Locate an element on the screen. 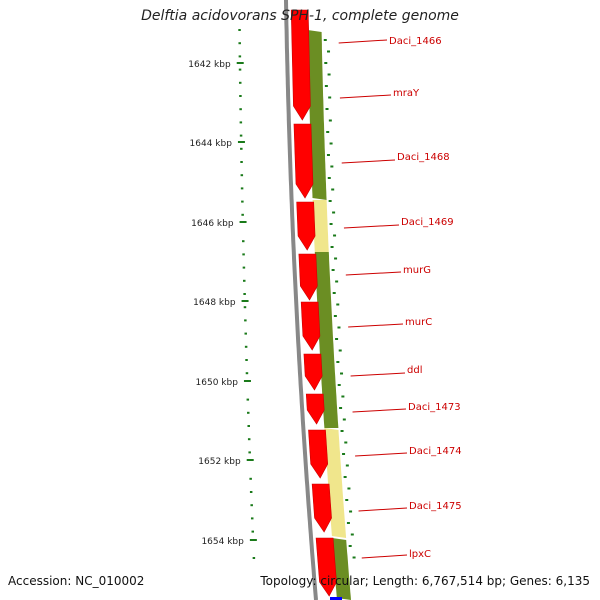 Image resolution: width=600 pixels, height=600 pixels. accession-label: Accession: NC_010002 is located at coordinates (76, 581).